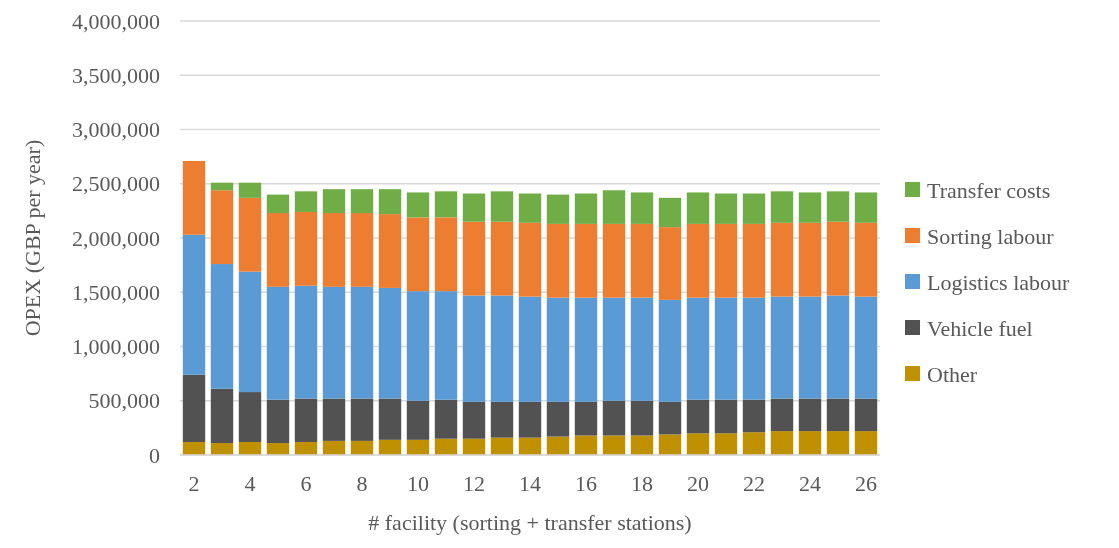  I want to click on y-tick-label: 3,000,000, so click(116, 130).